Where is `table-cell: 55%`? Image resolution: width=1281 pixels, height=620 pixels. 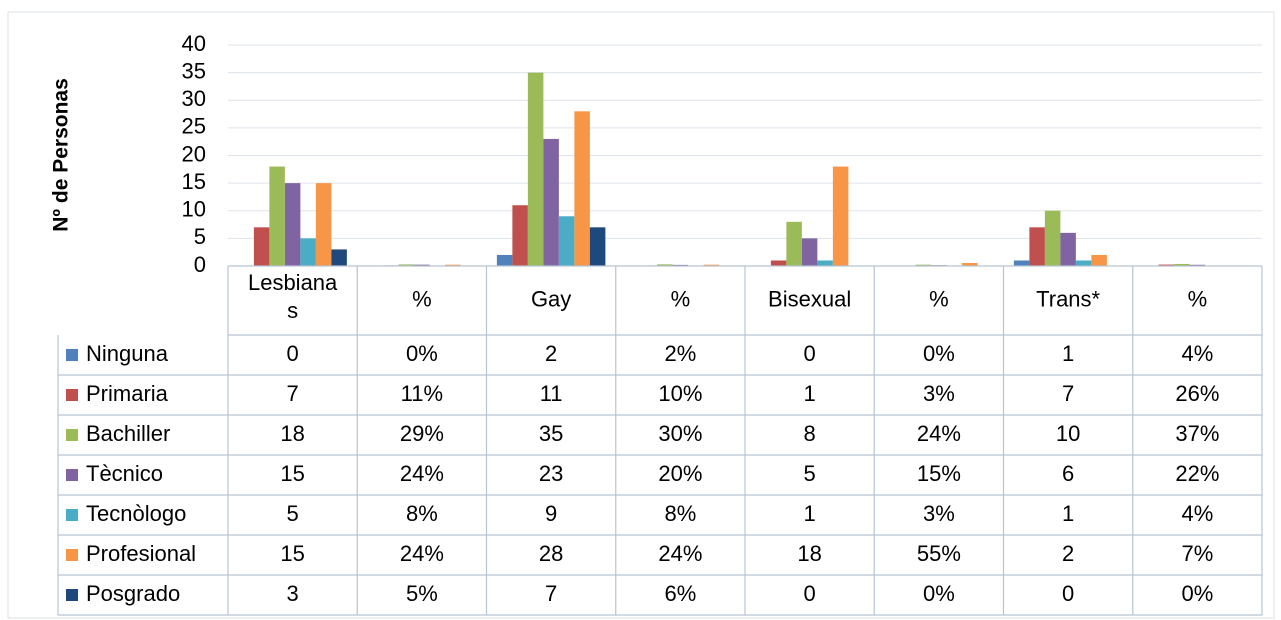
table-cell: 55% is located at coordinates (939, 553).